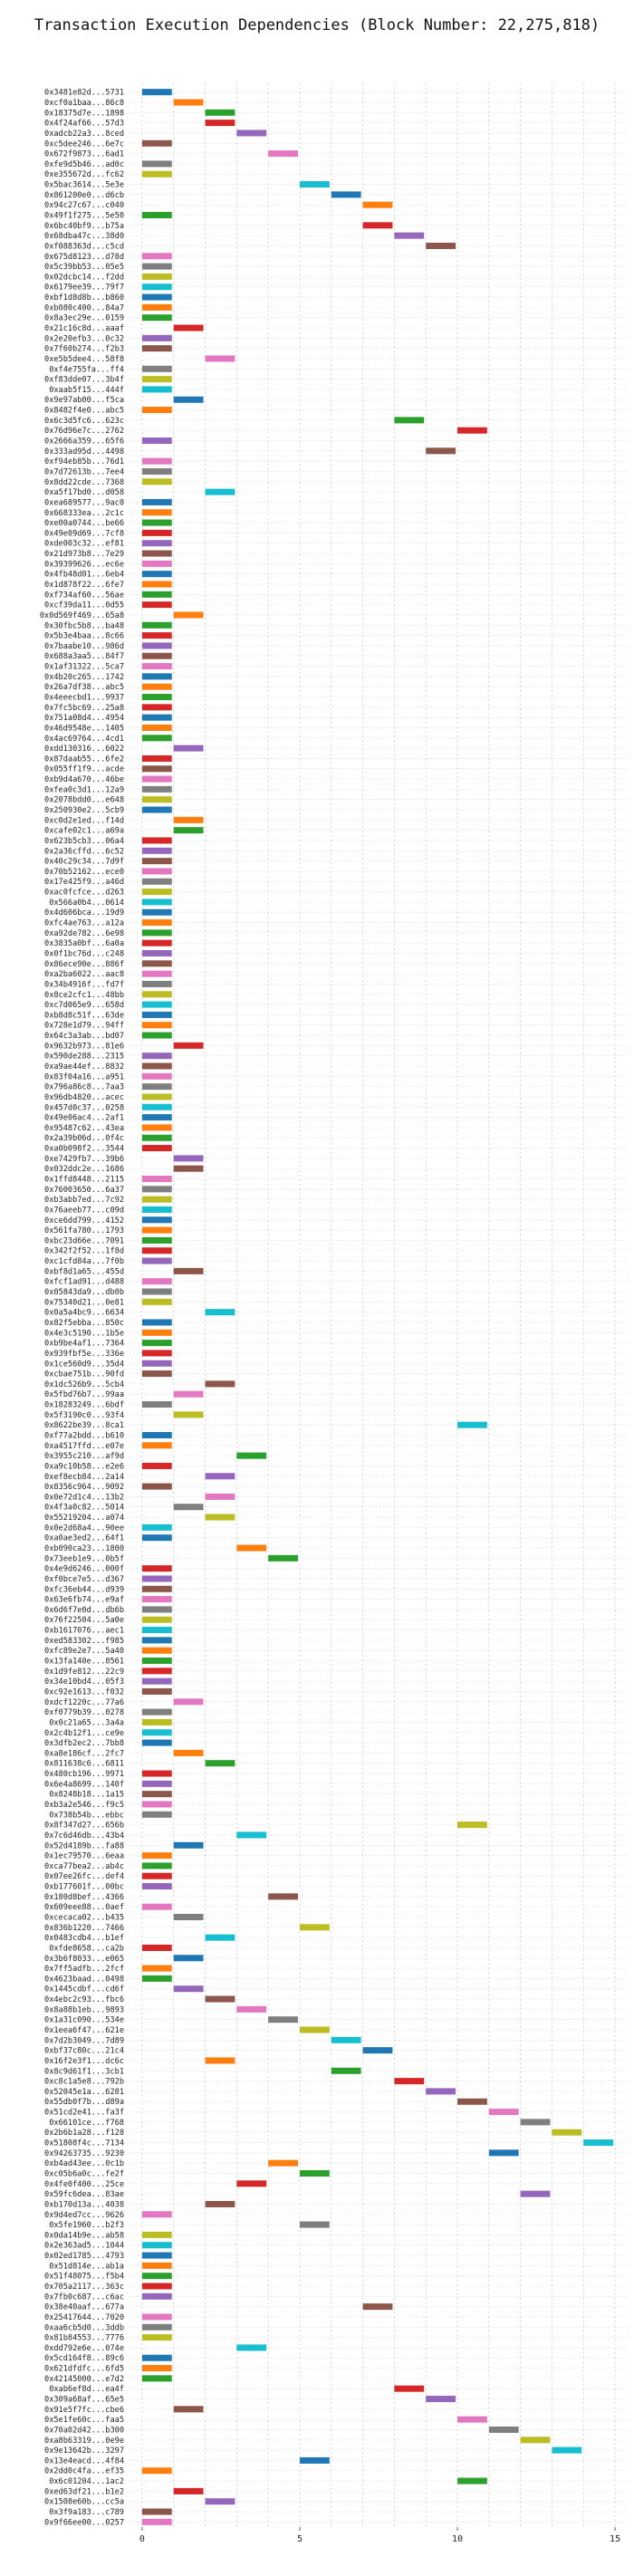 Image resolution: width=634 pixels, height=2576 pixels. Describe the element at coordinates (84, 2246) in the screenshot. I see `transaction-label: 0x2e363ad5...1044` at that location.